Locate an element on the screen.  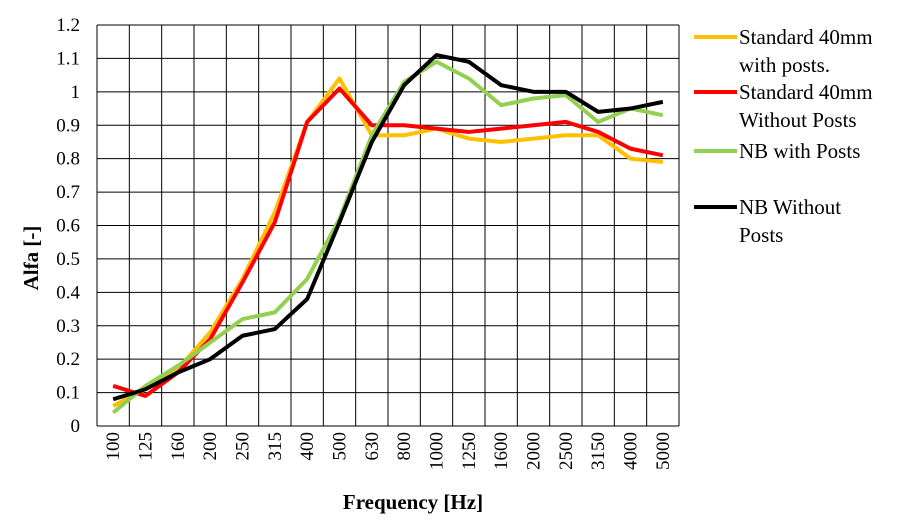
x-tick-label: 2500 is located at coordinates (566, 451).